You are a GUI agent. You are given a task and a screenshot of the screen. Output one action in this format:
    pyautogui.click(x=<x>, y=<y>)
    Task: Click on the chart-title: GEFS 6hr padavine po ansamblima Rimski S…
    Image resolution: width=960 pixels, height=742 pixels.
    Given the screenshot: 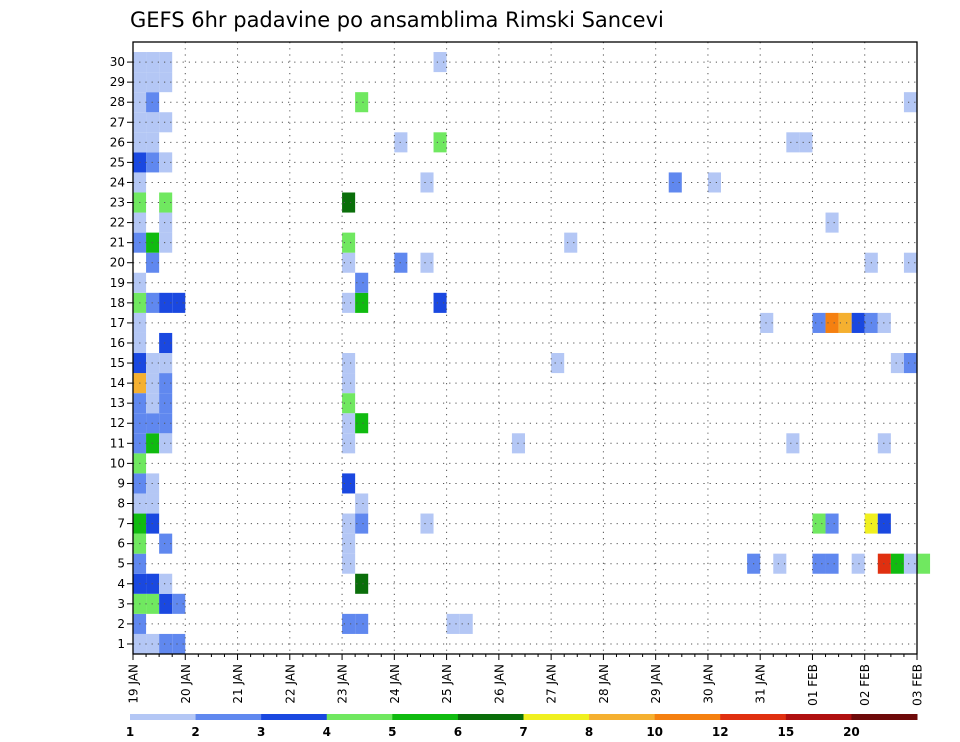 What is the action you would take?
    pyautogui.click(x=397, y=20)
    